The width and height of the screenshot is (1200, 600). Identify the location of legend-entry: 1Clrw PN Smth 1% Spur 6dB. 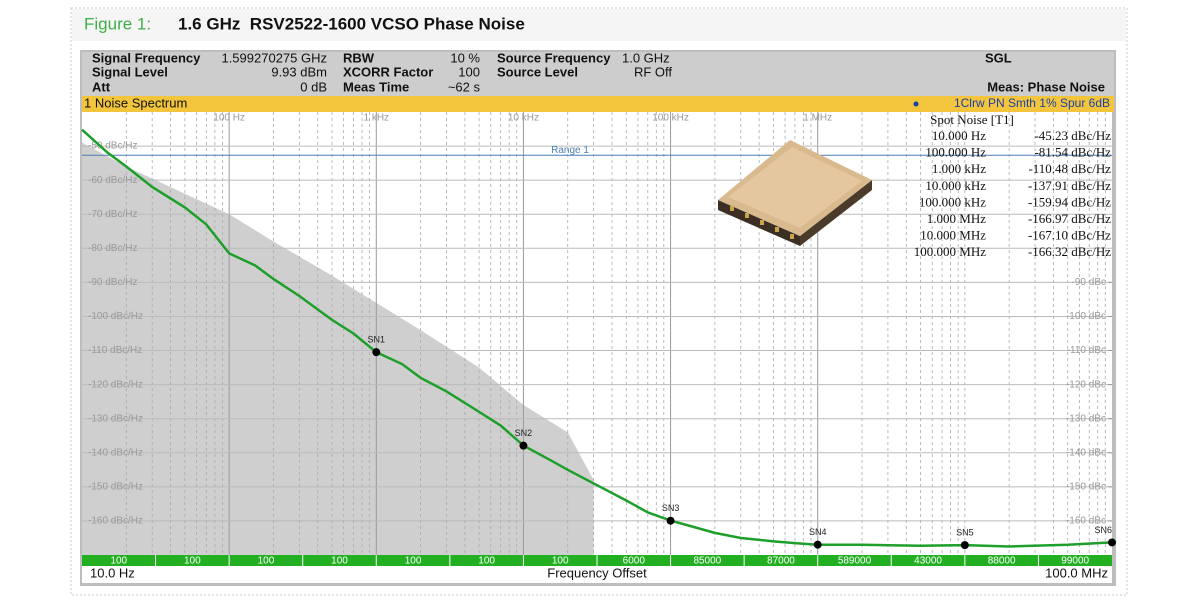
(1032, 103).